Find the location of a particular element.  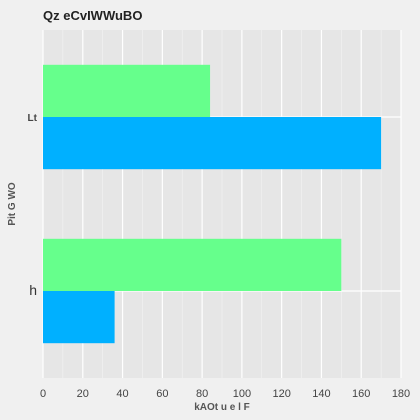

x-tick-label: 60 is located at coordinates (162, 394).